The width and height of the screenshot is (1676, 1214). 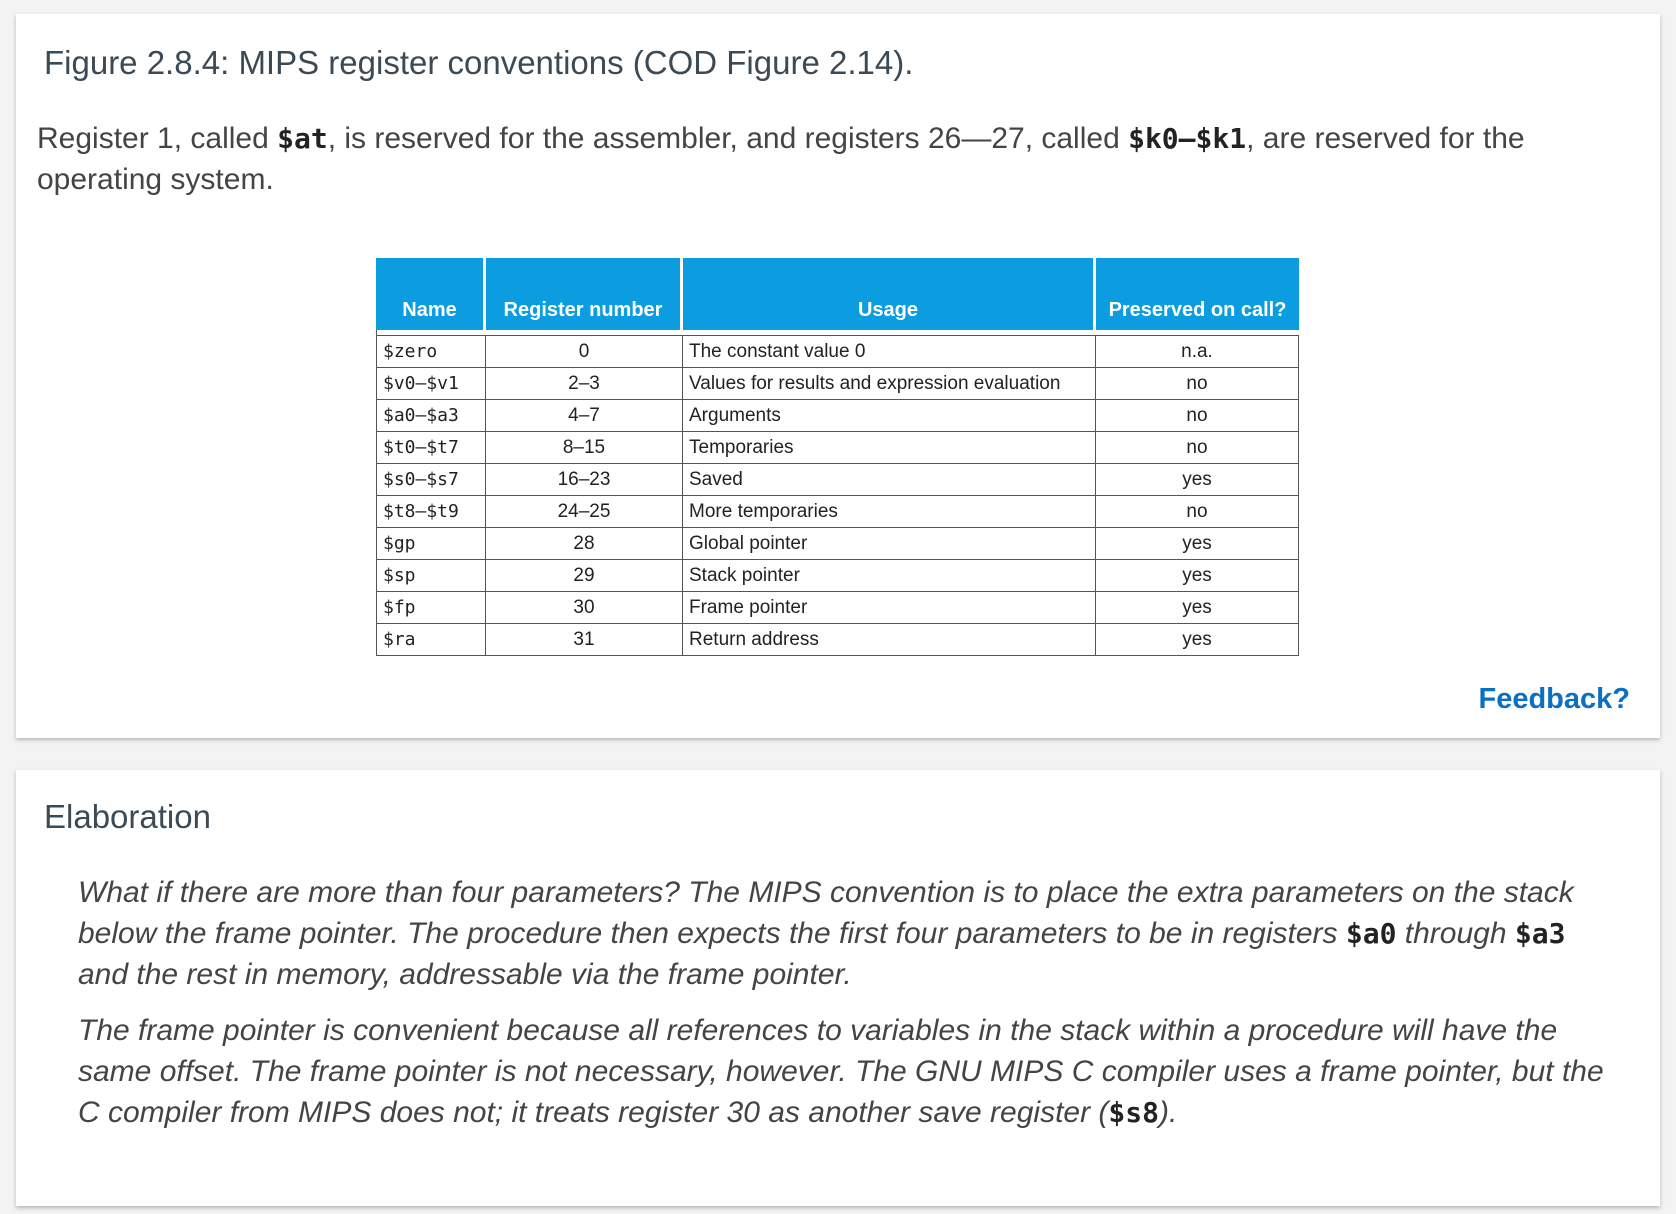 I want to click on table-row: $sp 29 Stack pointer yes, so click(x=837, y=576).